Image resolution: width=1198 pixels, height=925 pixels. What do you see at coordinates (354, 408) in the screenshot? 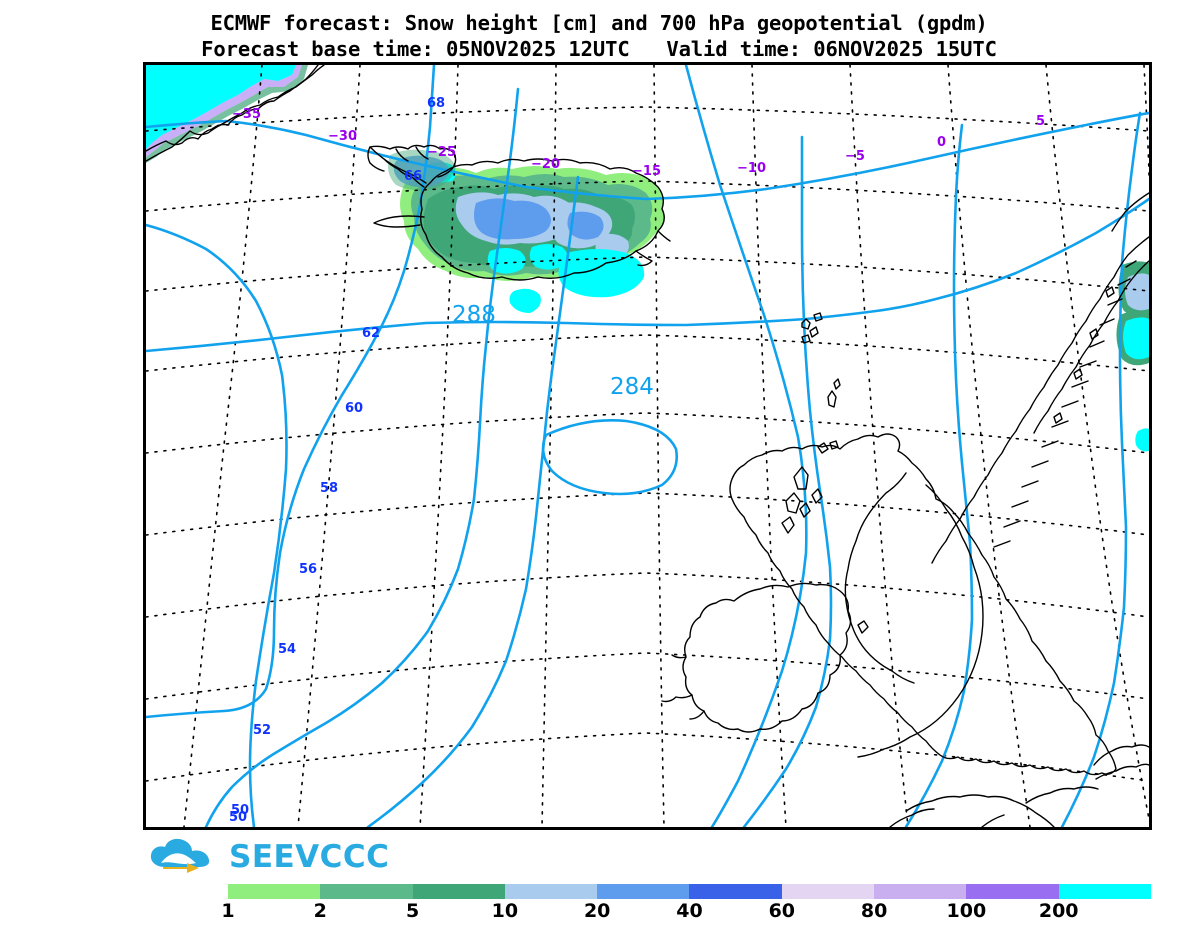
I see `latitude-label: 60` at bounding box center [354, 408].